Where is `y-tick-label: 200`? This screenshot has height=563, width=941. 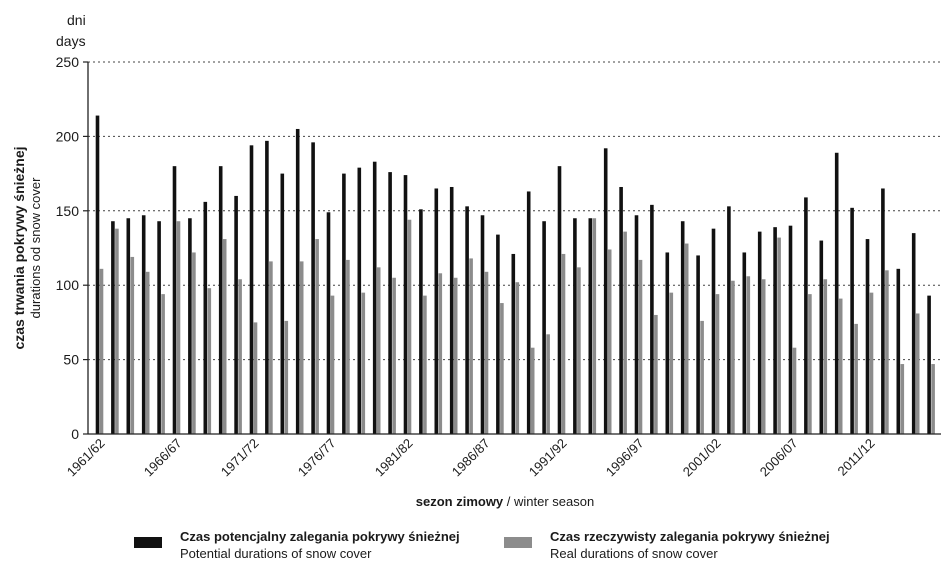 y-tick-label: 200 is located at coordinates (68, 136).